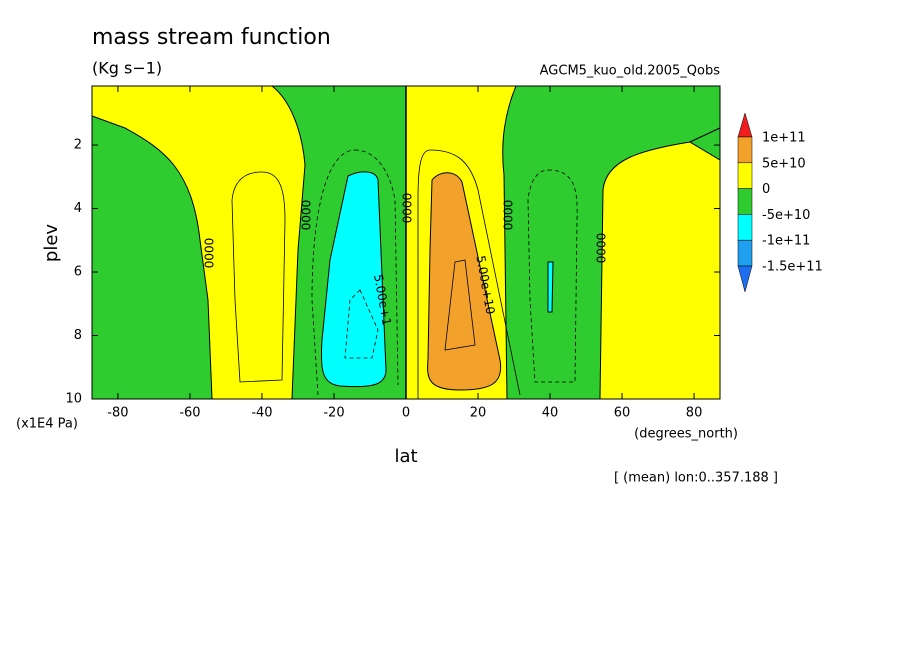 The width and height of the screenshot is (904, 654). I want to click on note: [ (mean) lon:0..357.188 ], so click(696, 478).